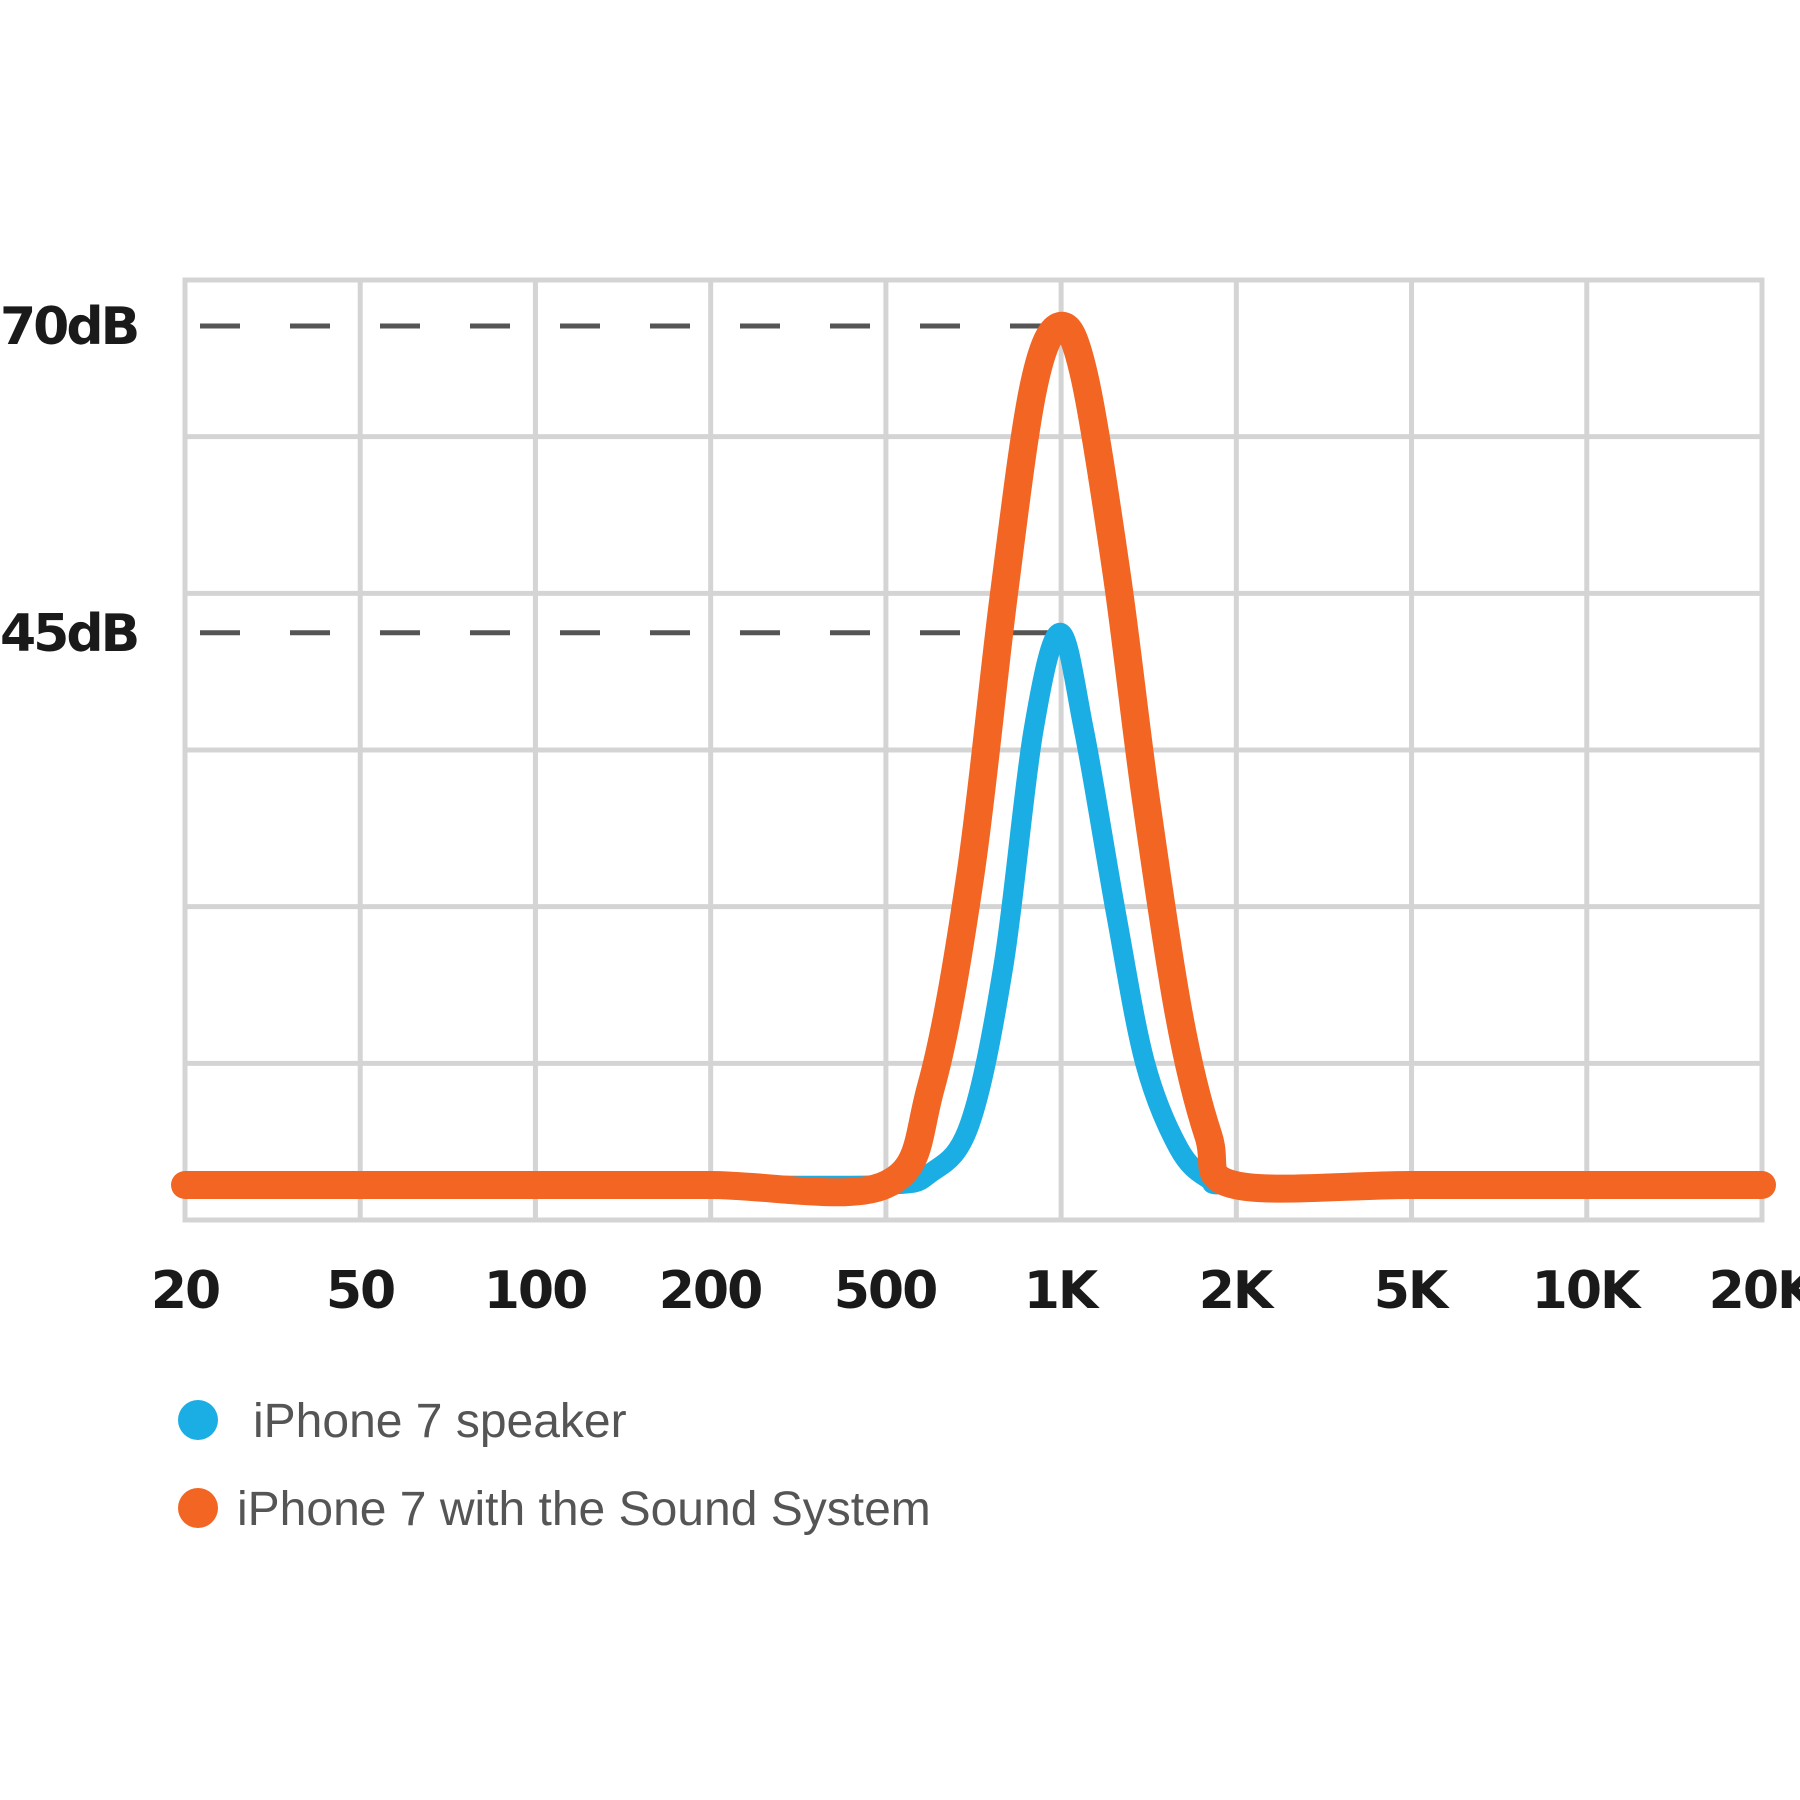 The image size is (1800, 1800). I want to click on x-tick-label: 1K, so click(1062, 1291).